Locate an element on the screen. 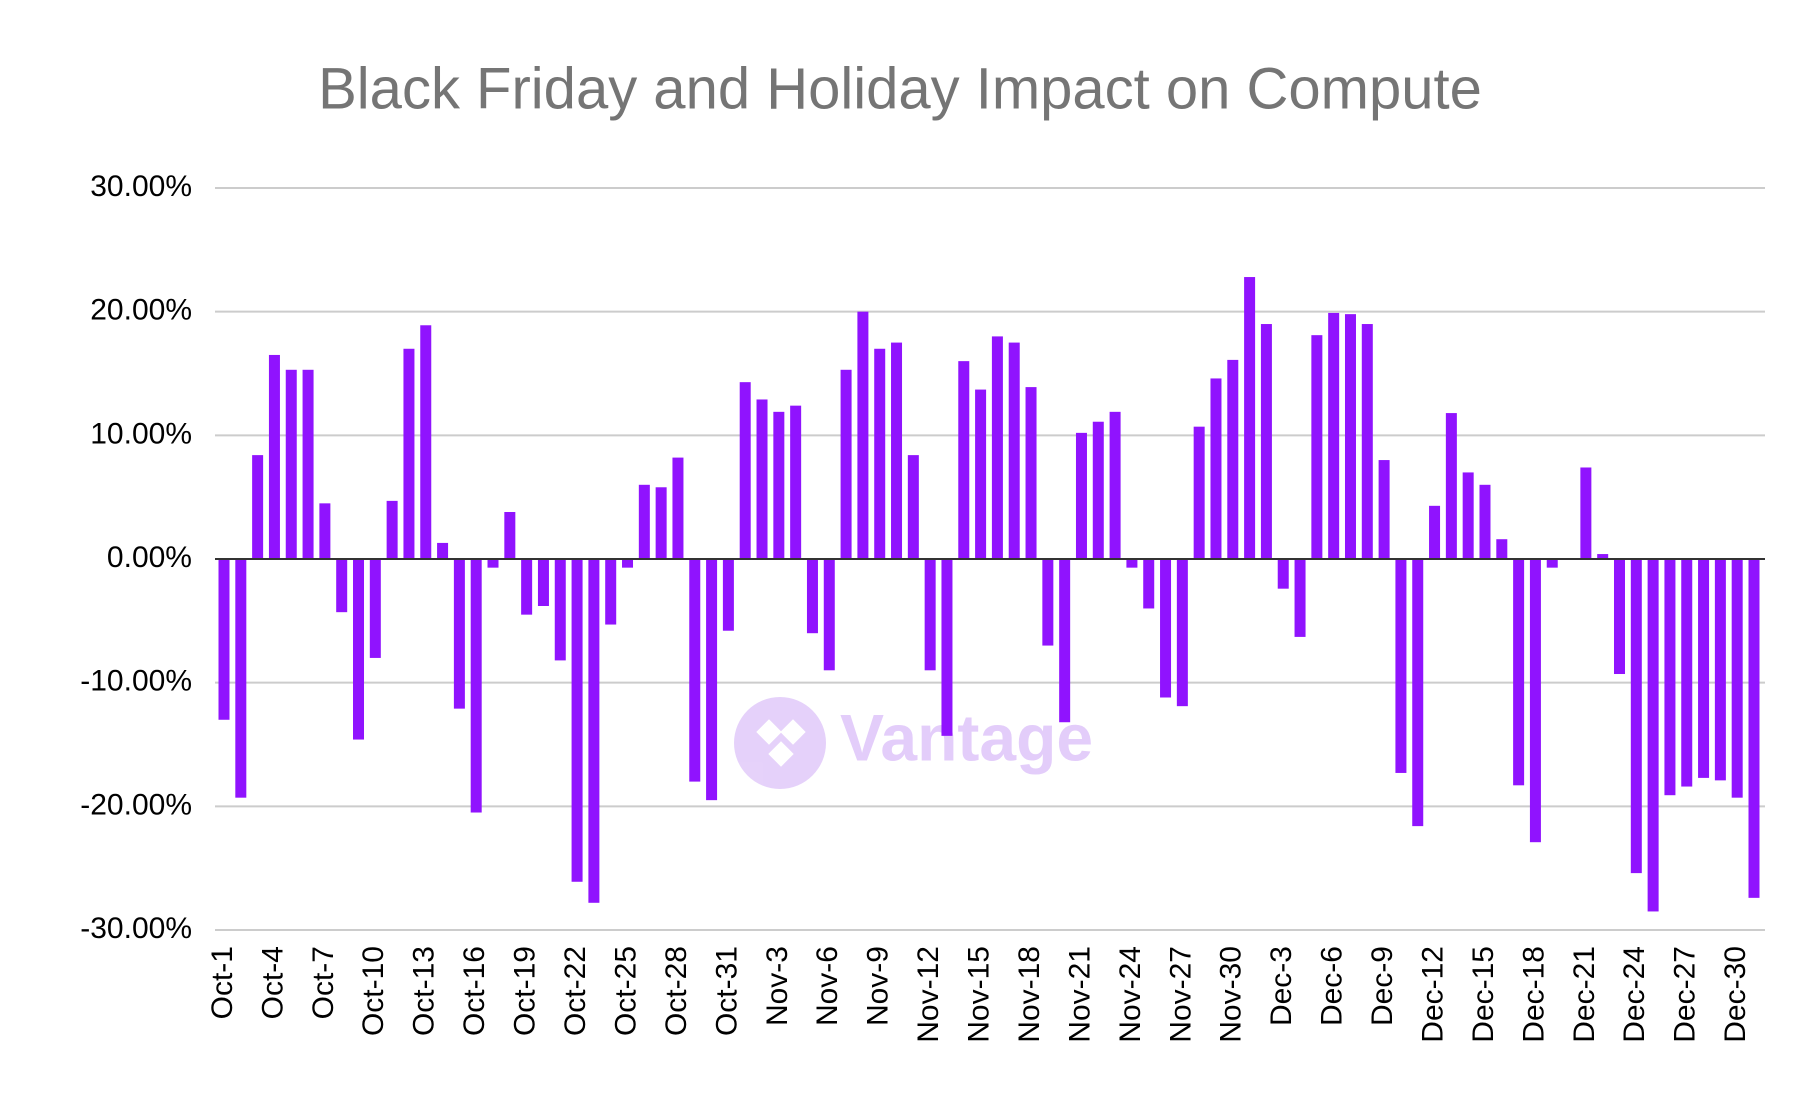 Image resolution: width=1800 pixels, height=1113 pixels. x-tick-label: Oct-10 is located at coordinates (373, 991).